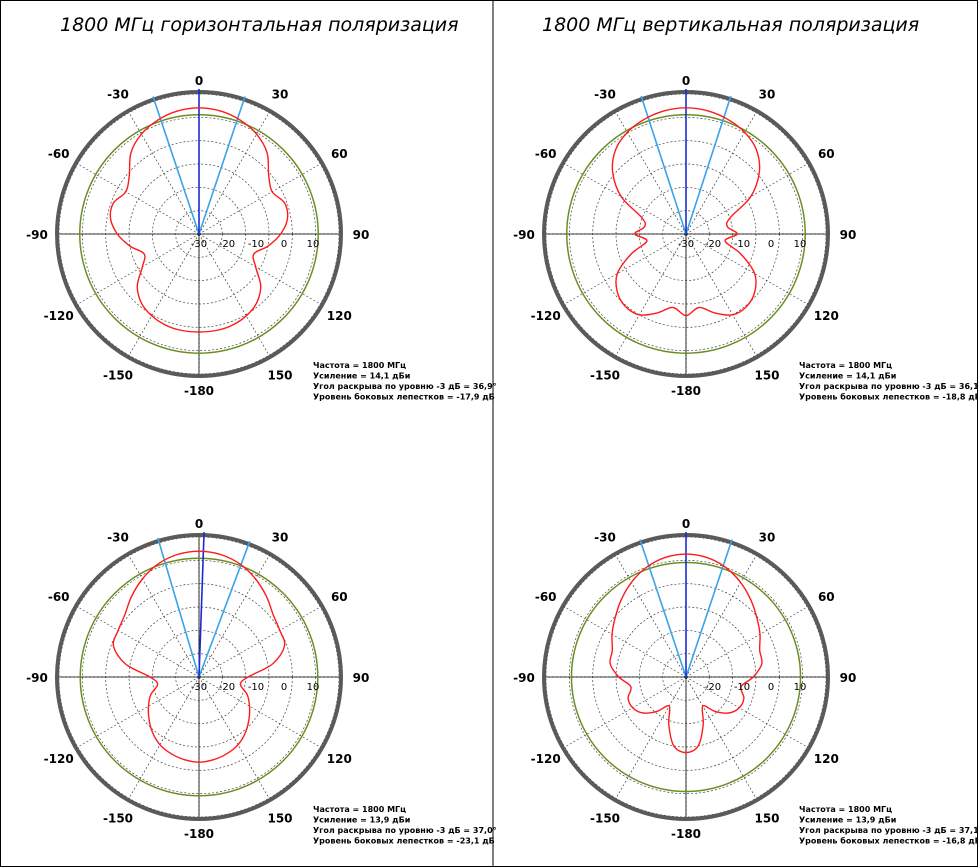 The image size is (978, 867). What do you see at coordinates (888, 386) in the screenshot?
I see `info-line: Угол раскрыва по уровню -3 дБ = 36,1°` at bounding box center [888, 386].